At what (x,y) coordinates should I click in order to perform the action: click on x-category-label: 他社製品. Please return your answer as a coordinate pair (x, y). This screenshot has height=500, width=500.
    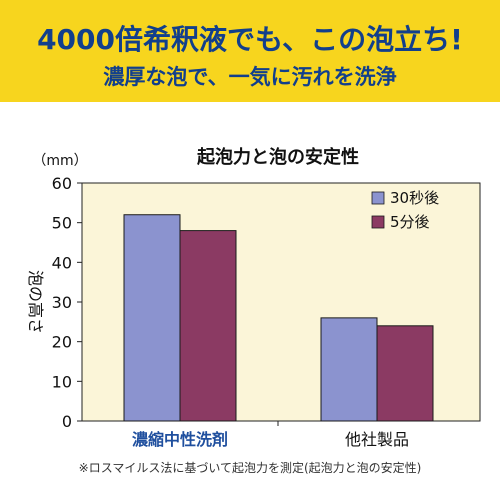
    Looking at the image, I should click on (377, 439).